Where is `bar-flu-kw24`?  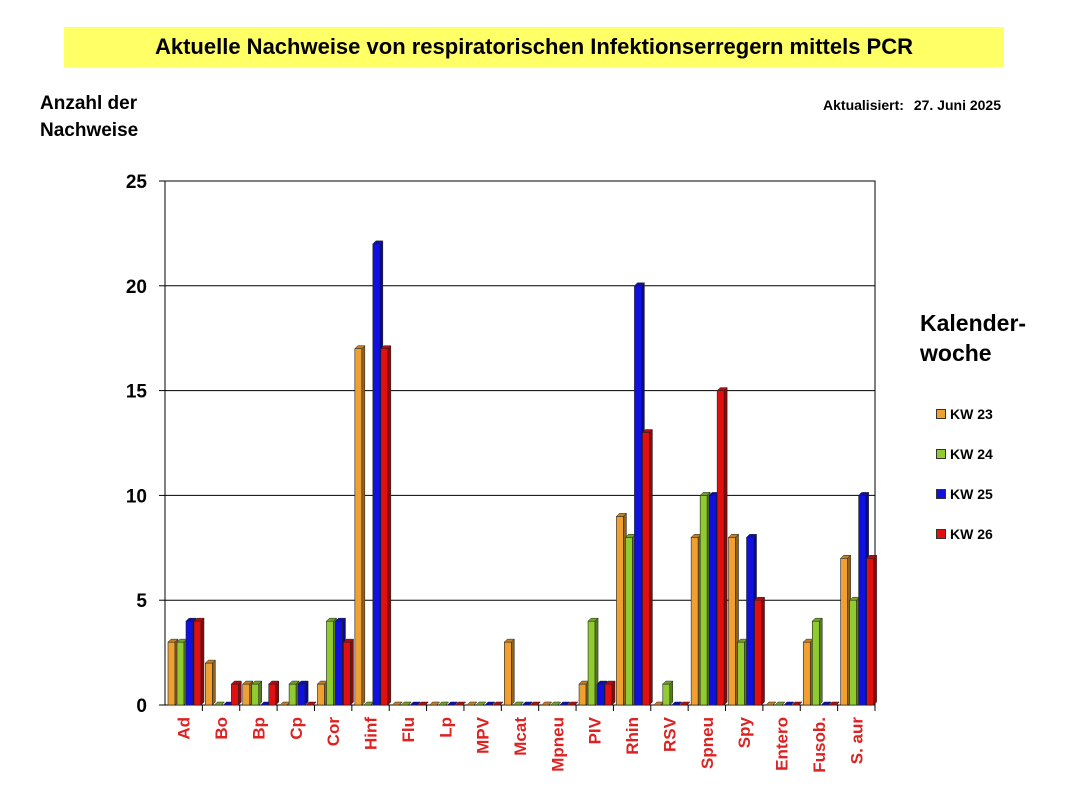
bar-flu-kw24 is located at coordinates (406, 703).